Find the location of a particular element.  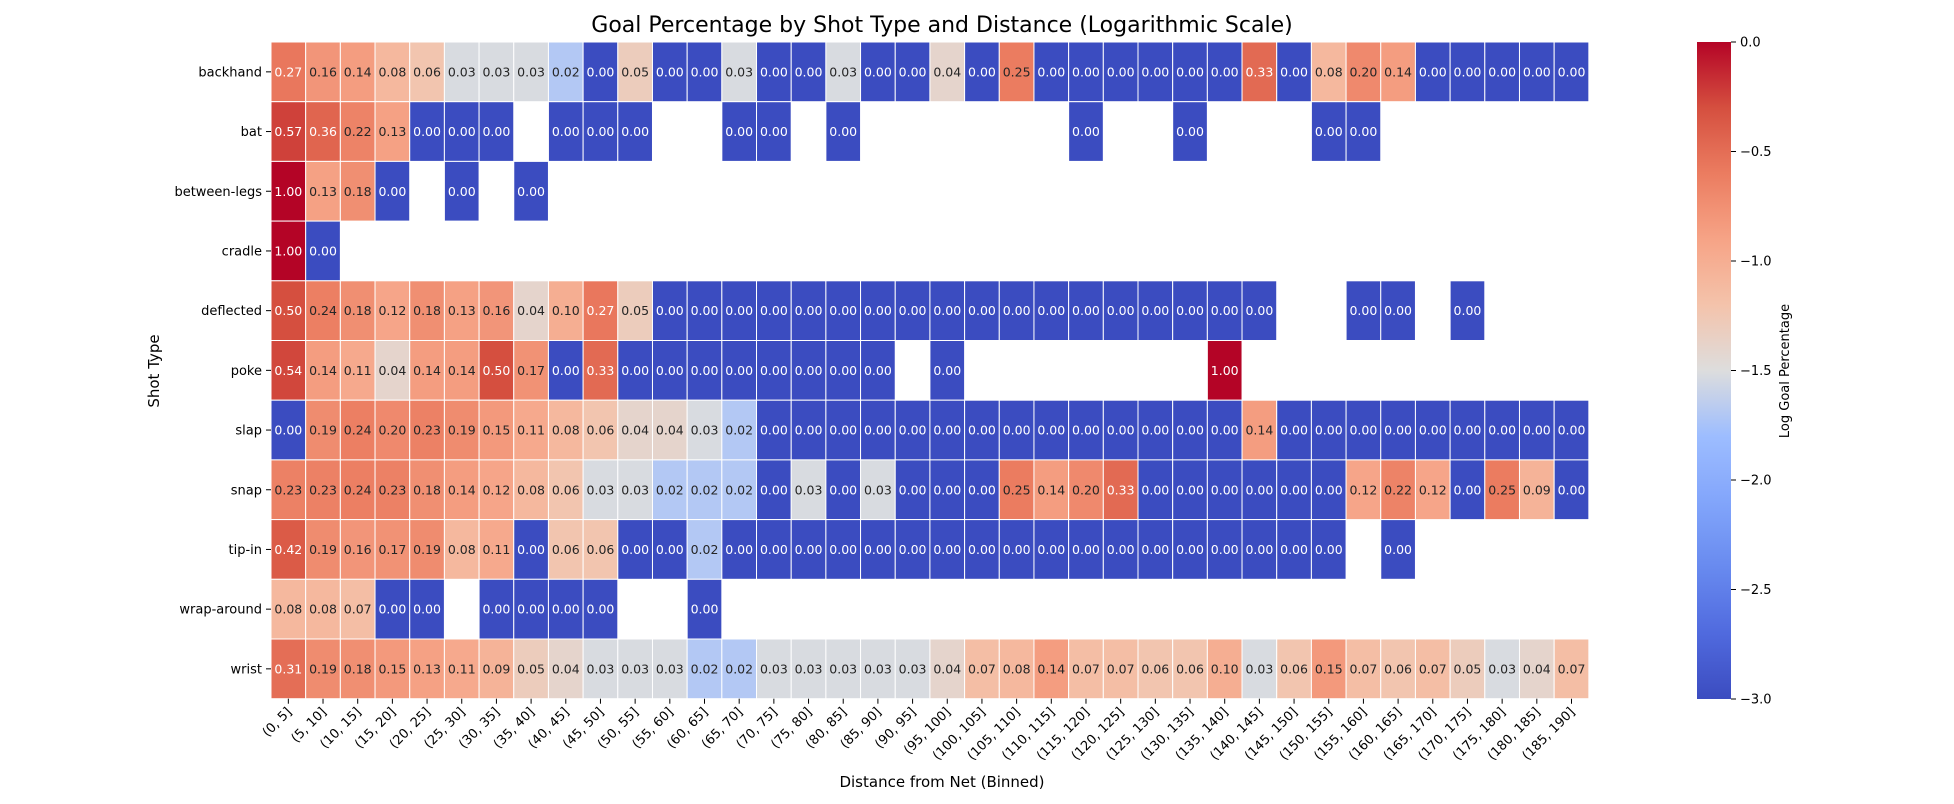

cell-value-label: 0.10 is located at coordinates (566, 310).